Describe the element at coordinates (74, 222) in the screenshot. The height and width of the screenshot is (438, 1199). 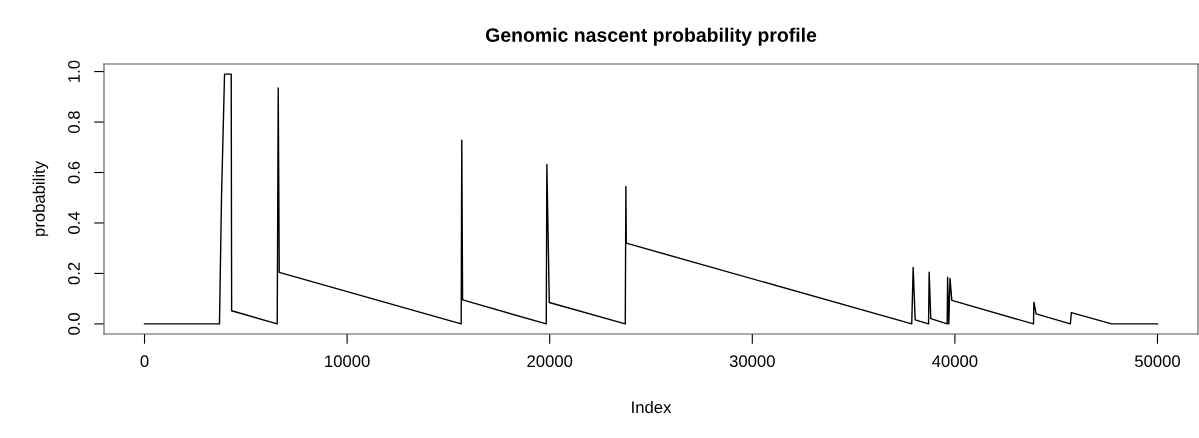
I see `y-tick-label: 0.4` at that location.